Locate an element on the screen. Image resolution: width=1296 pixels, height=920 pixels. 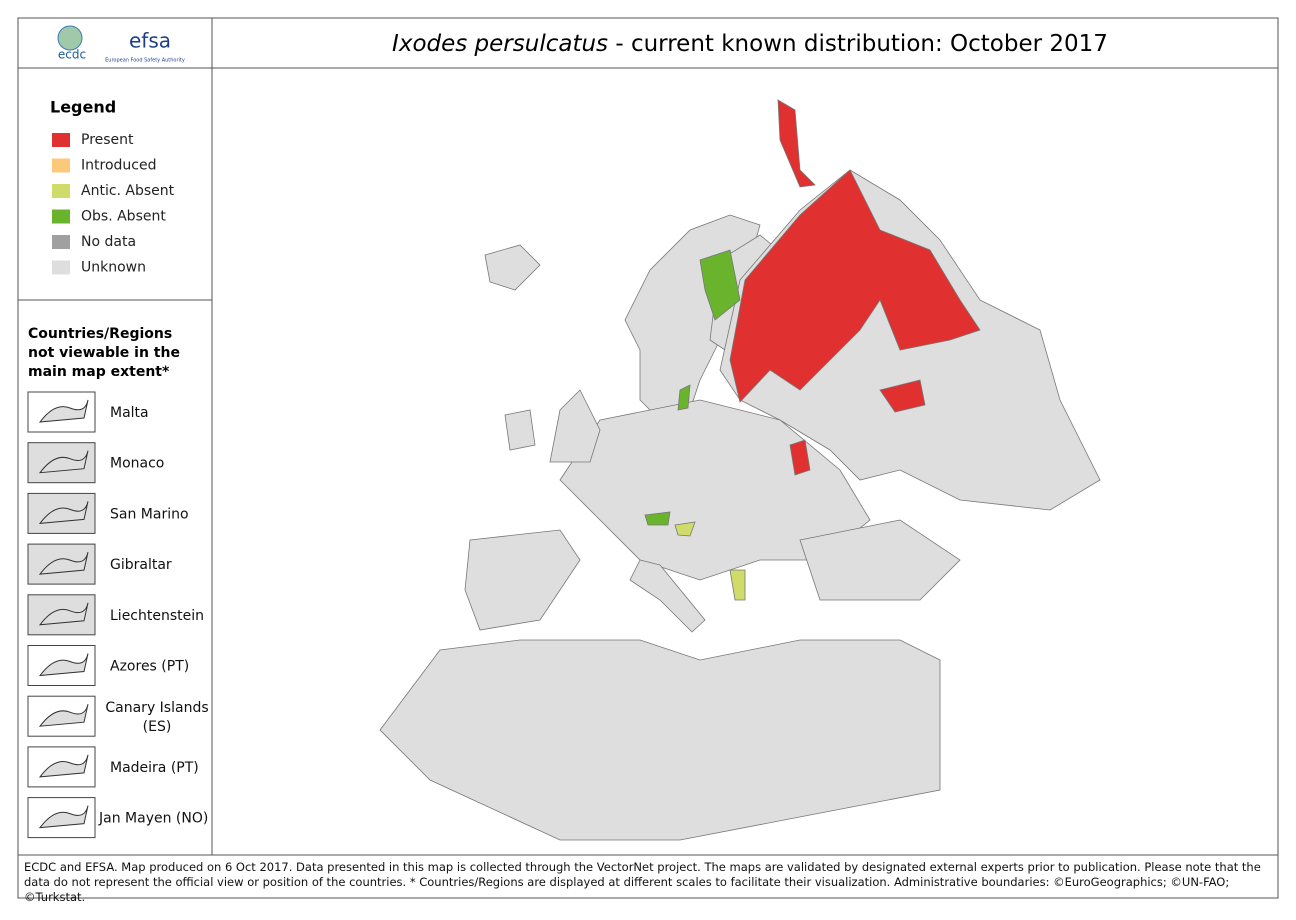
title-species: Ixodes persulcatus is located at coordinates (500, 44).